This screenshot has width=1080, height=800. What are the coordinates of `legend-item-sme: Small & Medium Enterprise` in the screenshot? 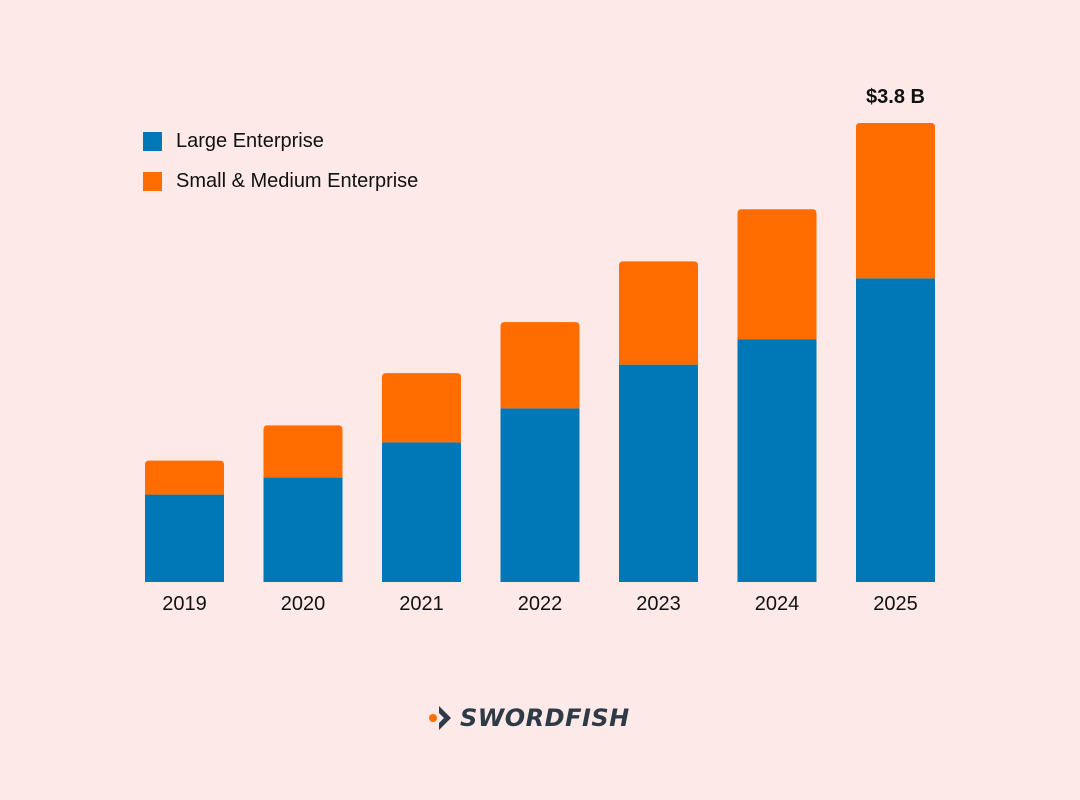 It's located at (280, 181).